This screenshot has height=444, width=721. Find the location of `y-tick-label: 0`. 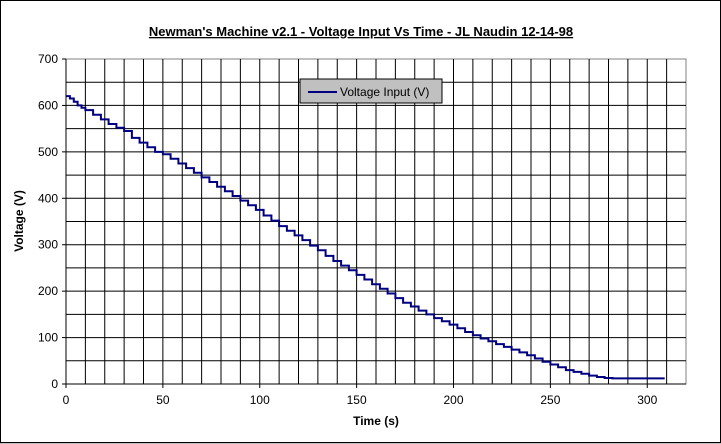

y-tick-label: 0 is located at coordinates (54, 384).